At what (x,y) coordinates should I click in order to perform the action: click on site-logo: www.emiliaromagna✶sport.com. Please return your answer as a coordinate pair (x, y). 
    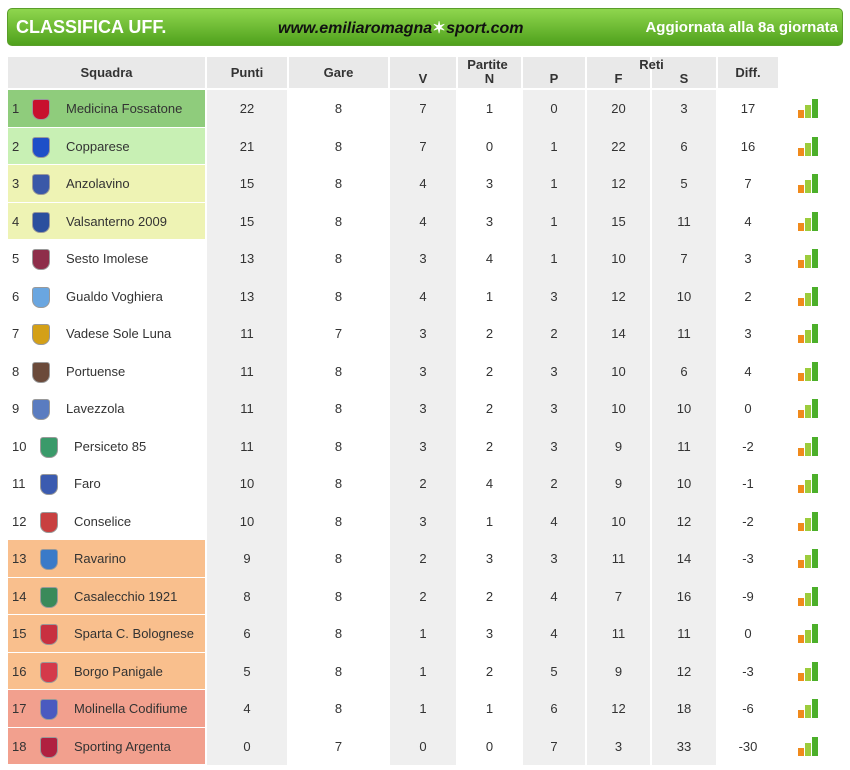
    Looking at the image, I should click on (400, 28).